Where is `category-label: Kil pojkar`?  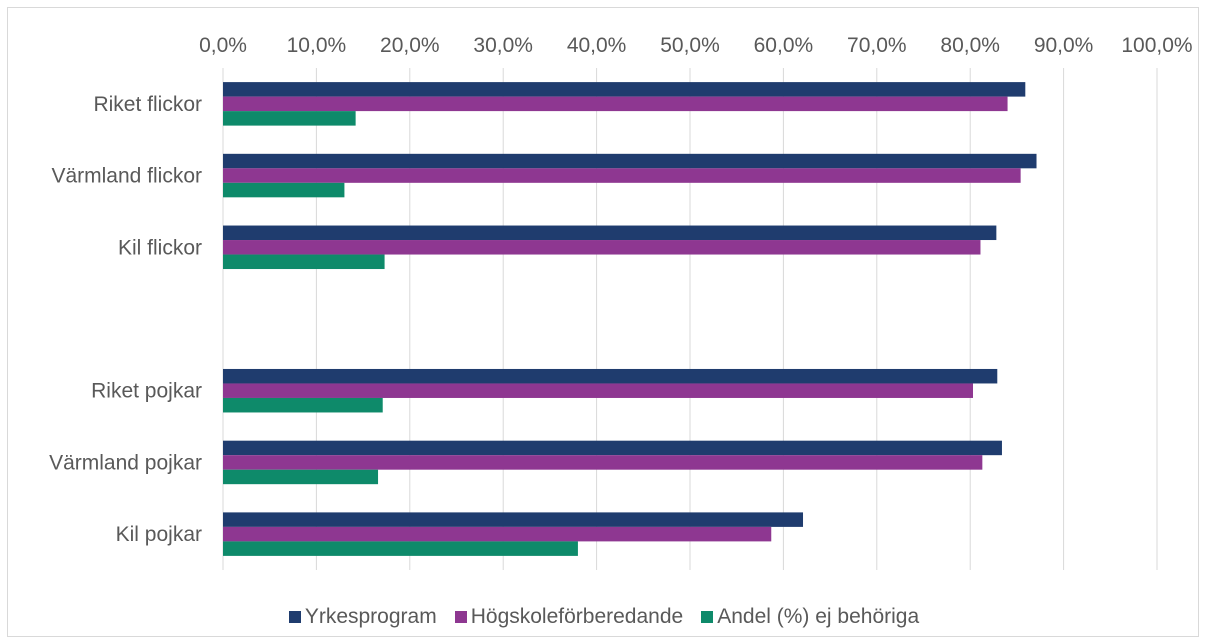 category-label: Kil pojkar is located at coordinates (159, 534).